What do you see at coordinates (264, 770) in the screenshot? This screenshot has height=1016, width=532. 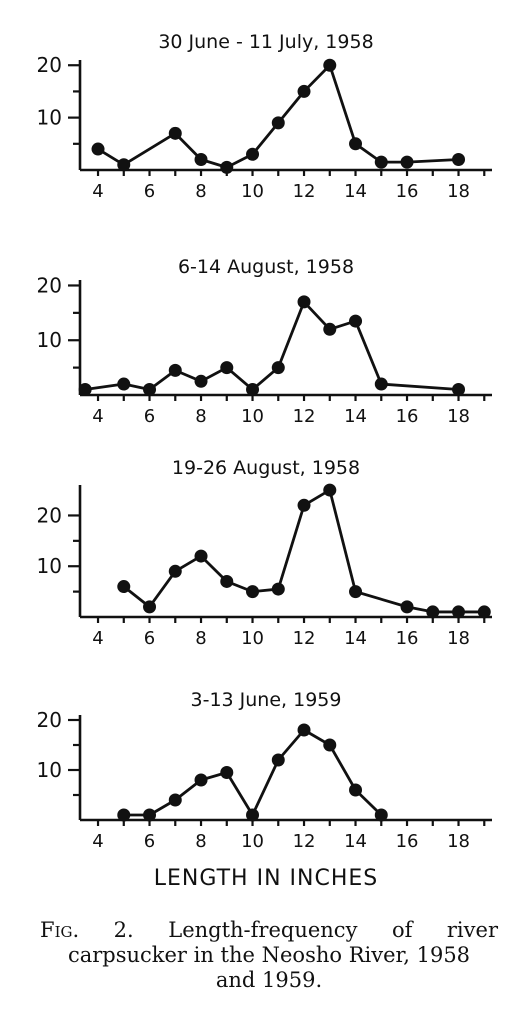 I see `panel-4: 3-13 June, 1959 10 20 4 6 8 10 12 14 16 18` at bounding box center [264, 770].